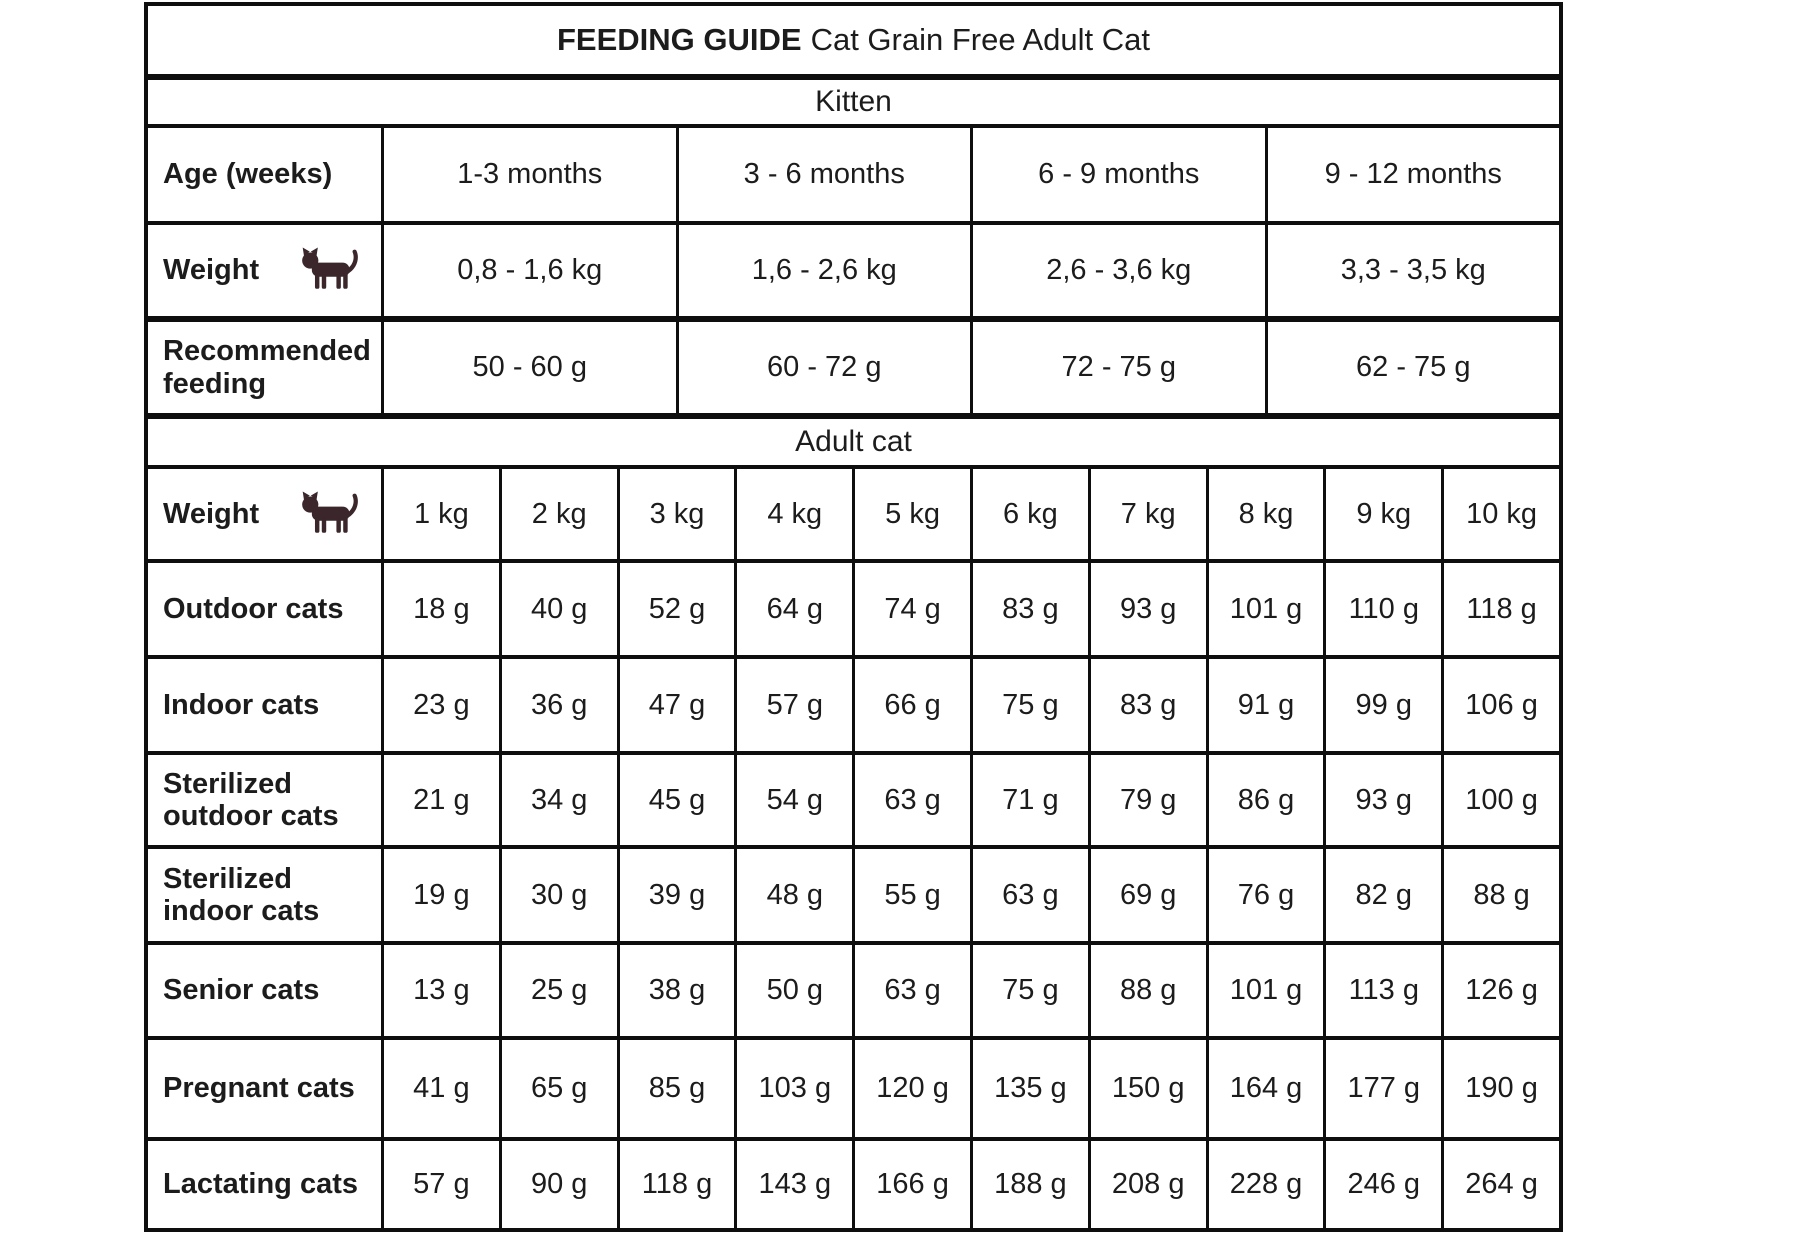 The width and height of the screenshot is (1800, 1236). Describe the element at coordinates (1382, 895) in the screenshot. I see `value-cell: 82 g` at that location.